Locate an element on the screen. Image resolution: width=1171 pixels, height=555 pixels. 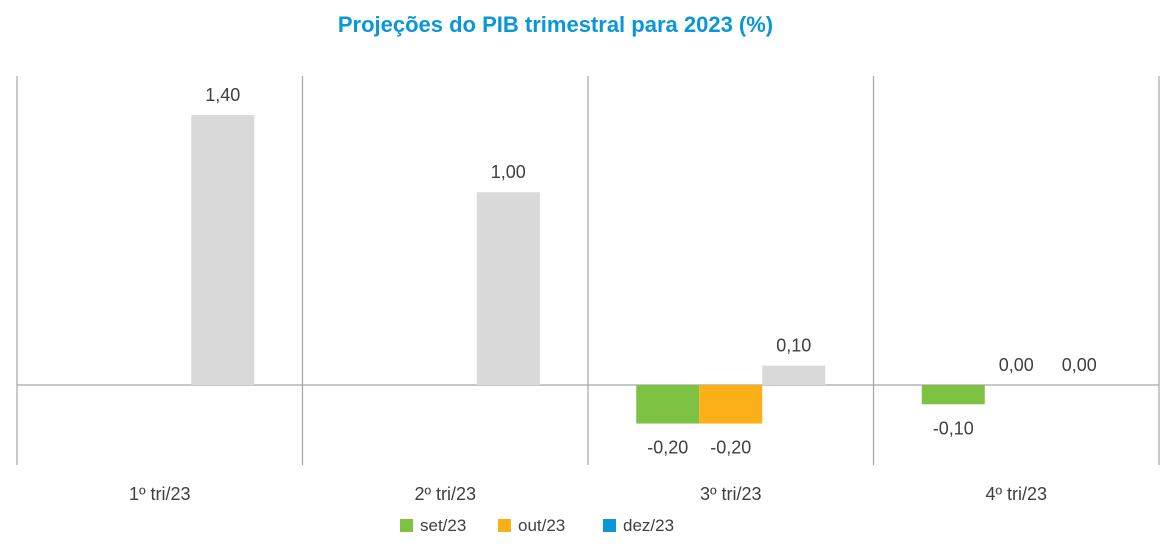
x-tick-label: 1º tri/23 is located at coordinates (160, 494).